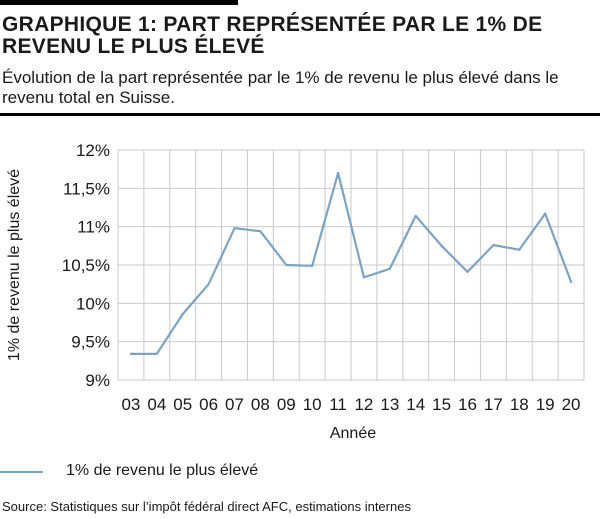 The width and height of the screenshot is (600, 519). Describe the element at coordinates (338, 404) in the screenshot. I see `x-tick-label: 11` at that location.